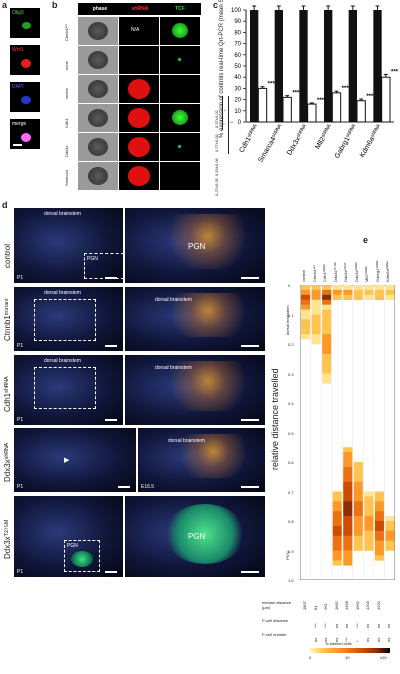 This screenshot has width=400, height=674. What do you see at coordinates (148, 487) in the screenshot?
I see `stage-label-right: E16.5` at bounding box center [148, 487].